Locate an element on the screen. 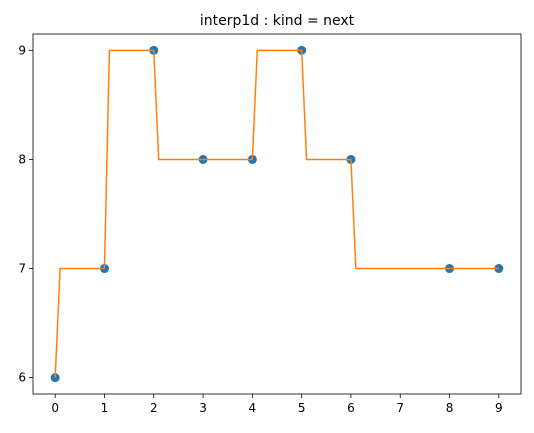 This screenshot has height=433, width=534. x-tick-label: 2 is located at coordinates (154, 408).